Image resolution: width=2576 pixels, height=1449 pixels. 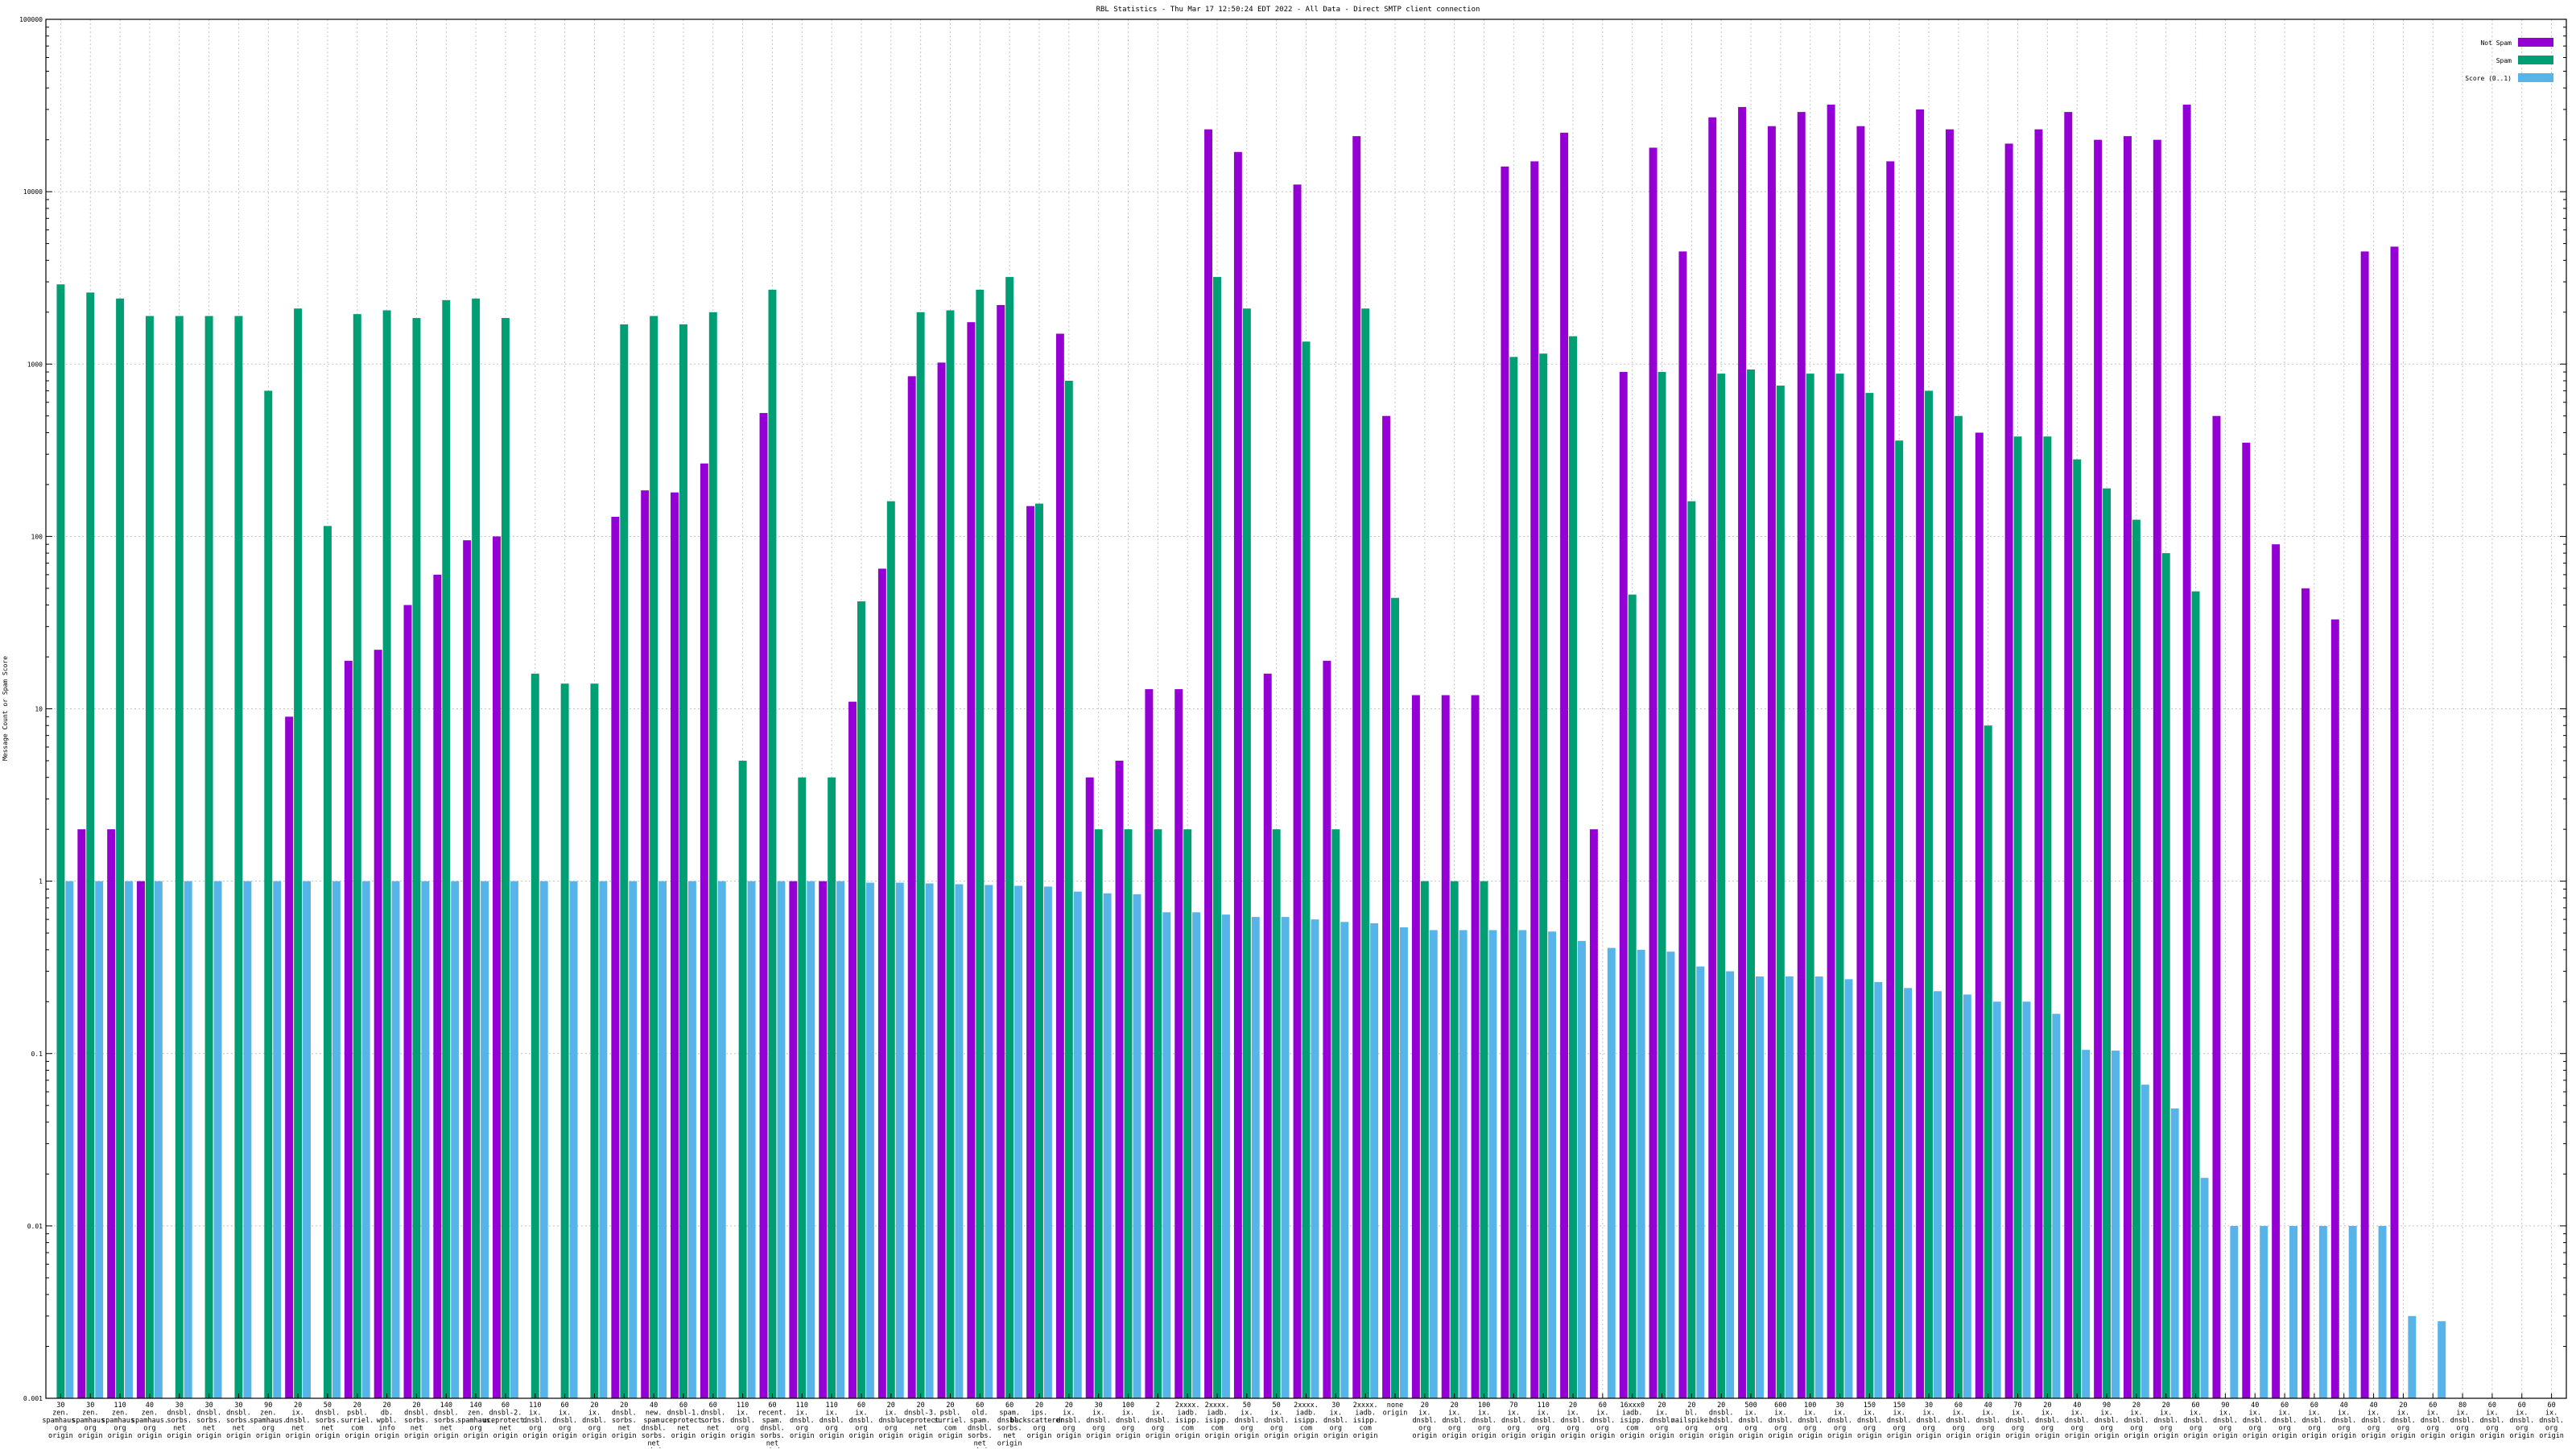 What do you see at coordinates (1039, 1414) in the screenshot?
I see `x-tick-label-line: ips.` at bounding box center [1039, 1414].